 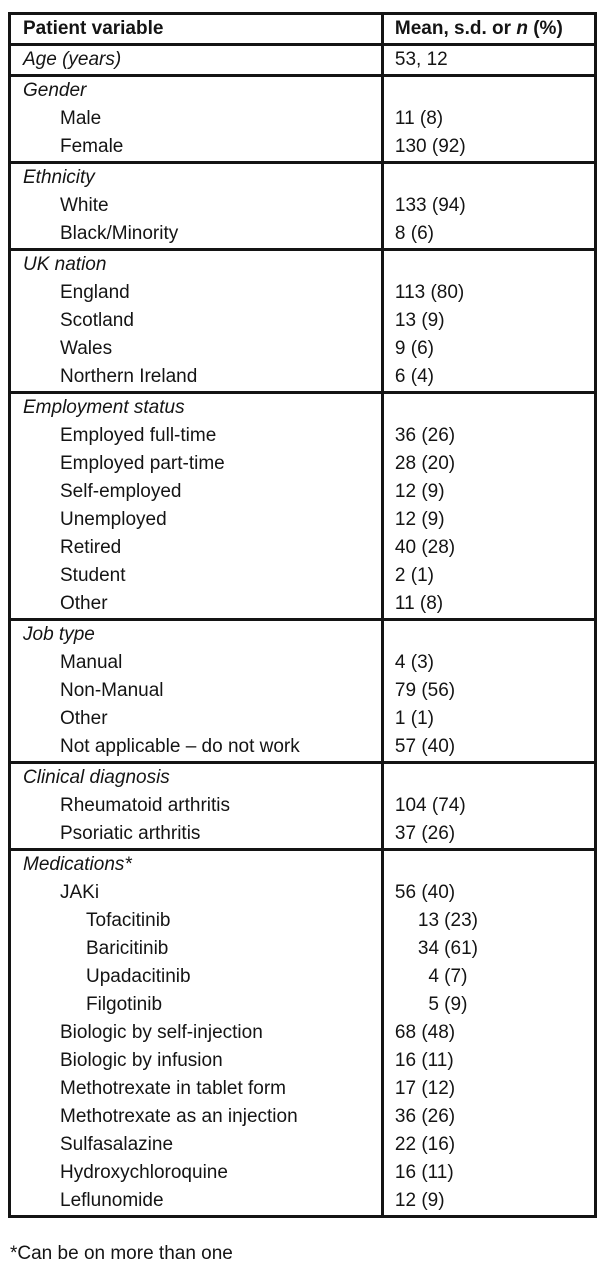 I want to click on table-row: Age (years) 53, 12, so click(x=302, y=59).